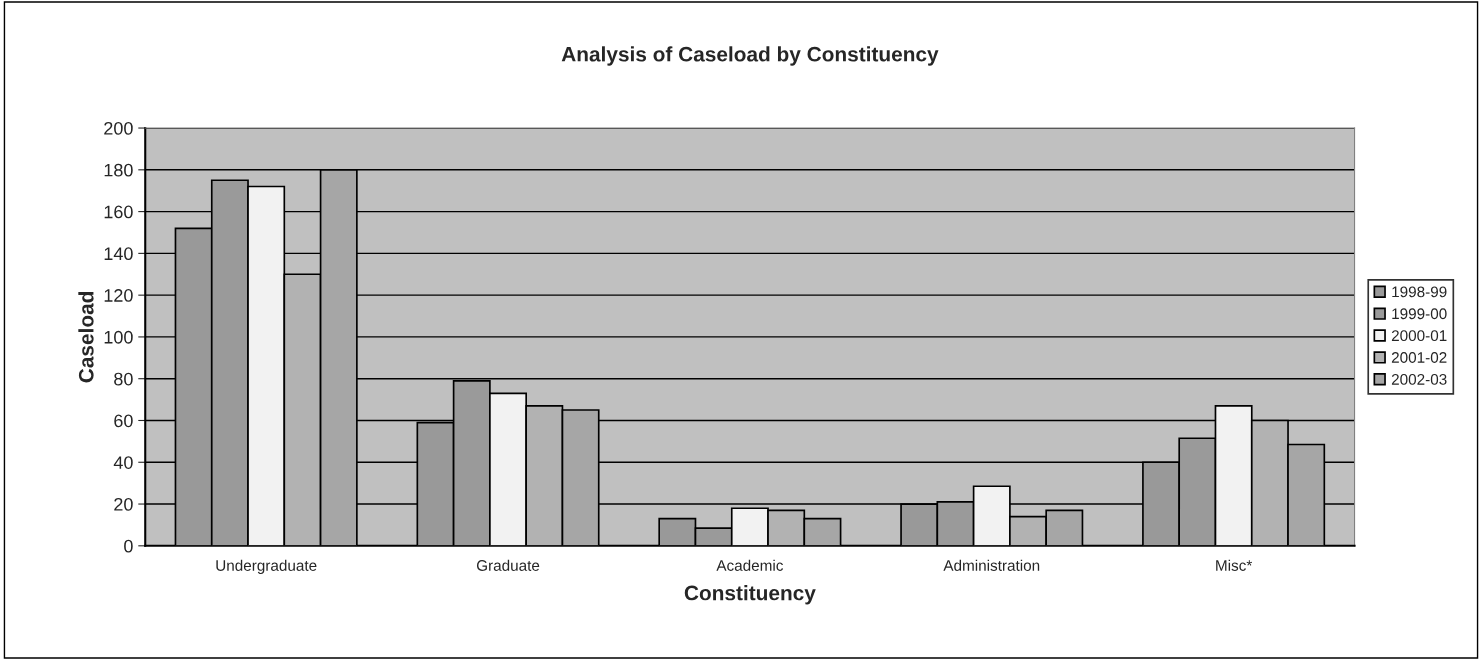 The height and width of the screenshot is (660, 1482). What do you see at coordinates (118, 337) in the screenshot?
I see `y-tick-label: 100` at bounding box center [118, 337].